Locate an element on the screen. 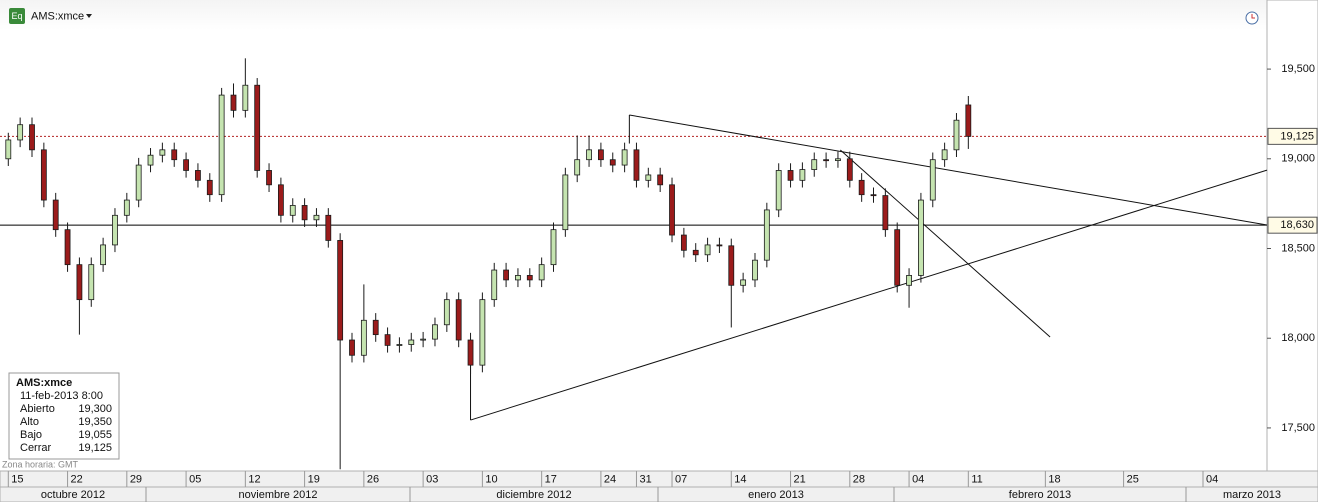 The image size is (1318, 502). x-tick-label: 31 is located at coordinates (645, 479).